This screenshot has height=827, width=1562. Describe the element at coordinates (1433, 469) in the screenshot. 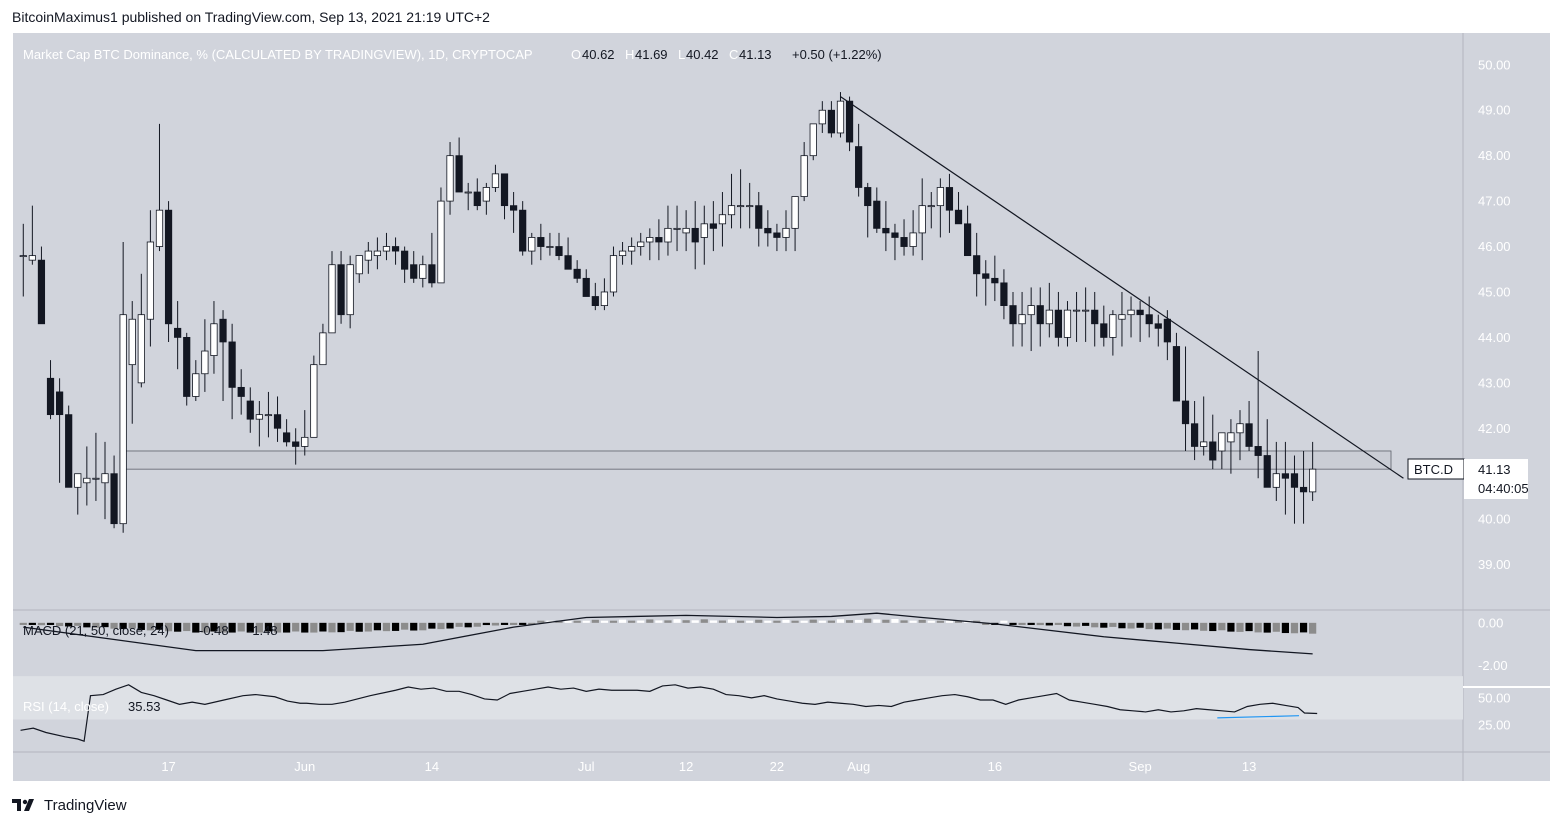

I see `symbol-tag-text: BTC.D` at that location.